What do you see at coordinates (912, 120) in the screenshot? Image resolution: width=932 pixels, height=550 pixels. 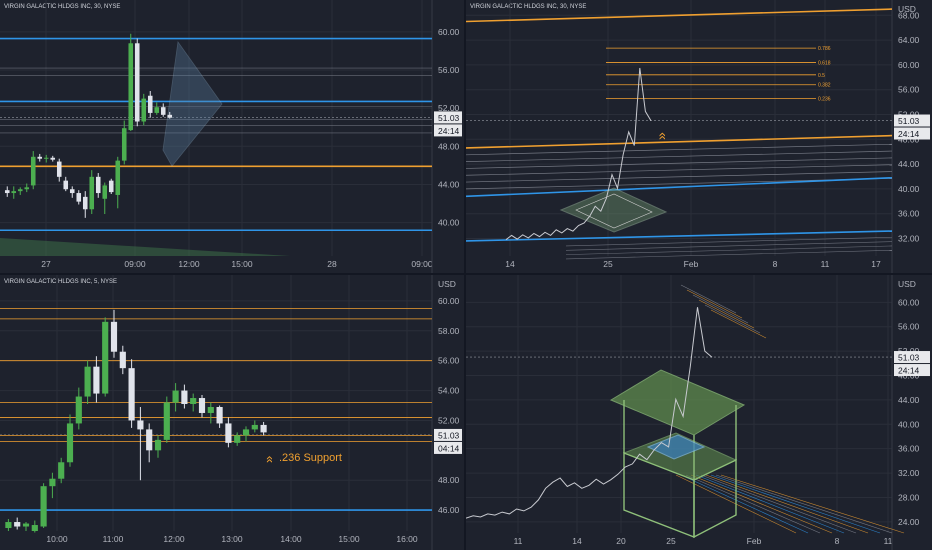 I see `price-tag: 51.03` at bounding box center [912, 120].